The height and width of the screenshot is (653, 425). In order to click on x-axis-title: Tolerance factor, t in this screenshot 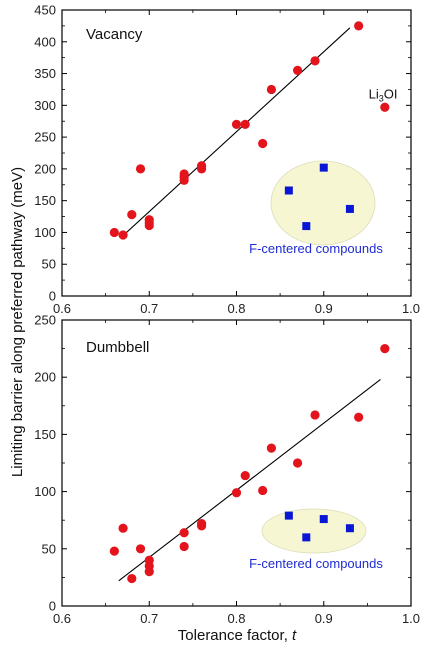, I will do `click(237, 635)`.